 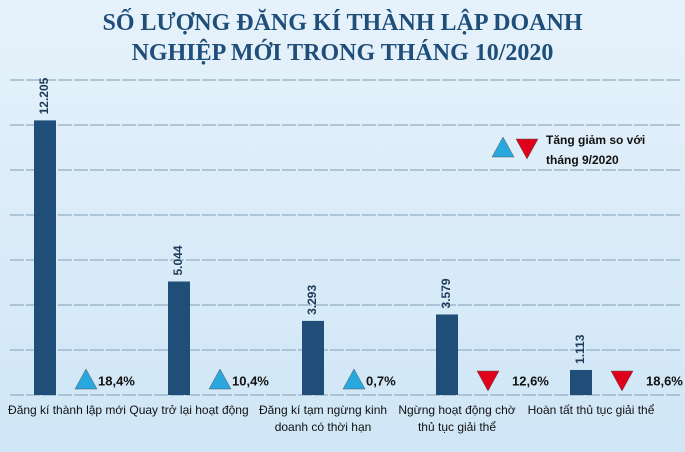 I want to click on change-label: 12,6%, so click(x=530, y=380).